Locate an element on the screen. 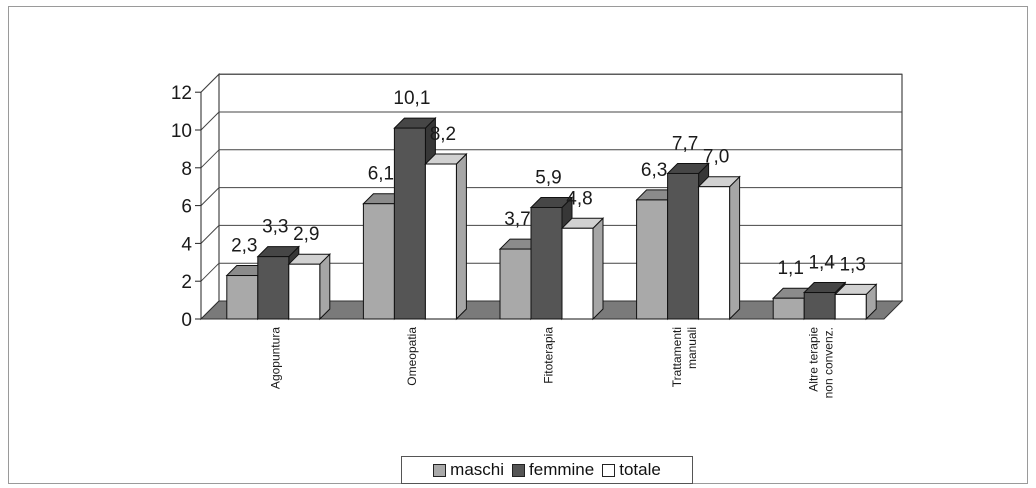 The height and width of the screenshot is (488, 1036). category-label: Trattamentimanuali is located at coordinates (684, 357).